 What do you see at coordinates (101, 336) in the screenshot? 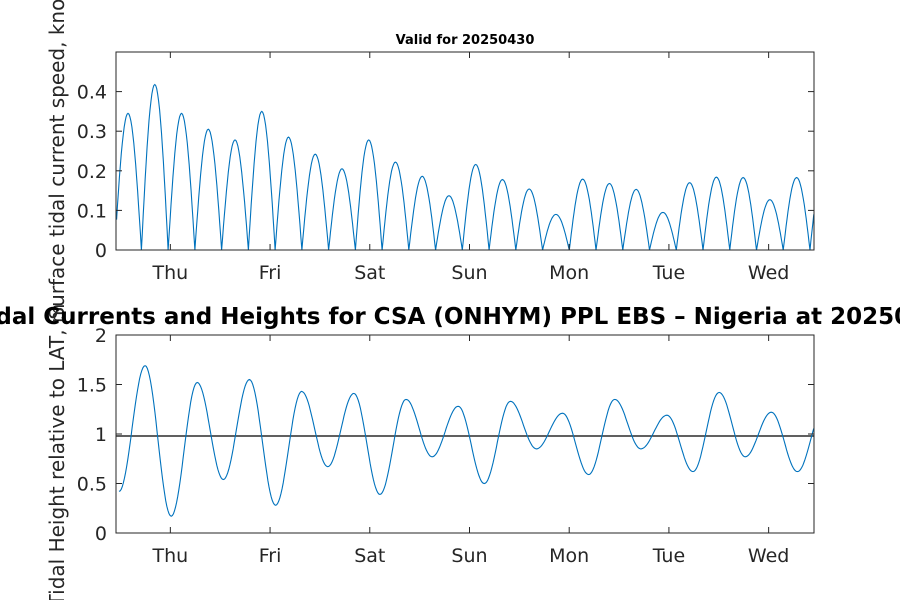
I see `y-tick-label: 2` at bounding box center [101, 336].